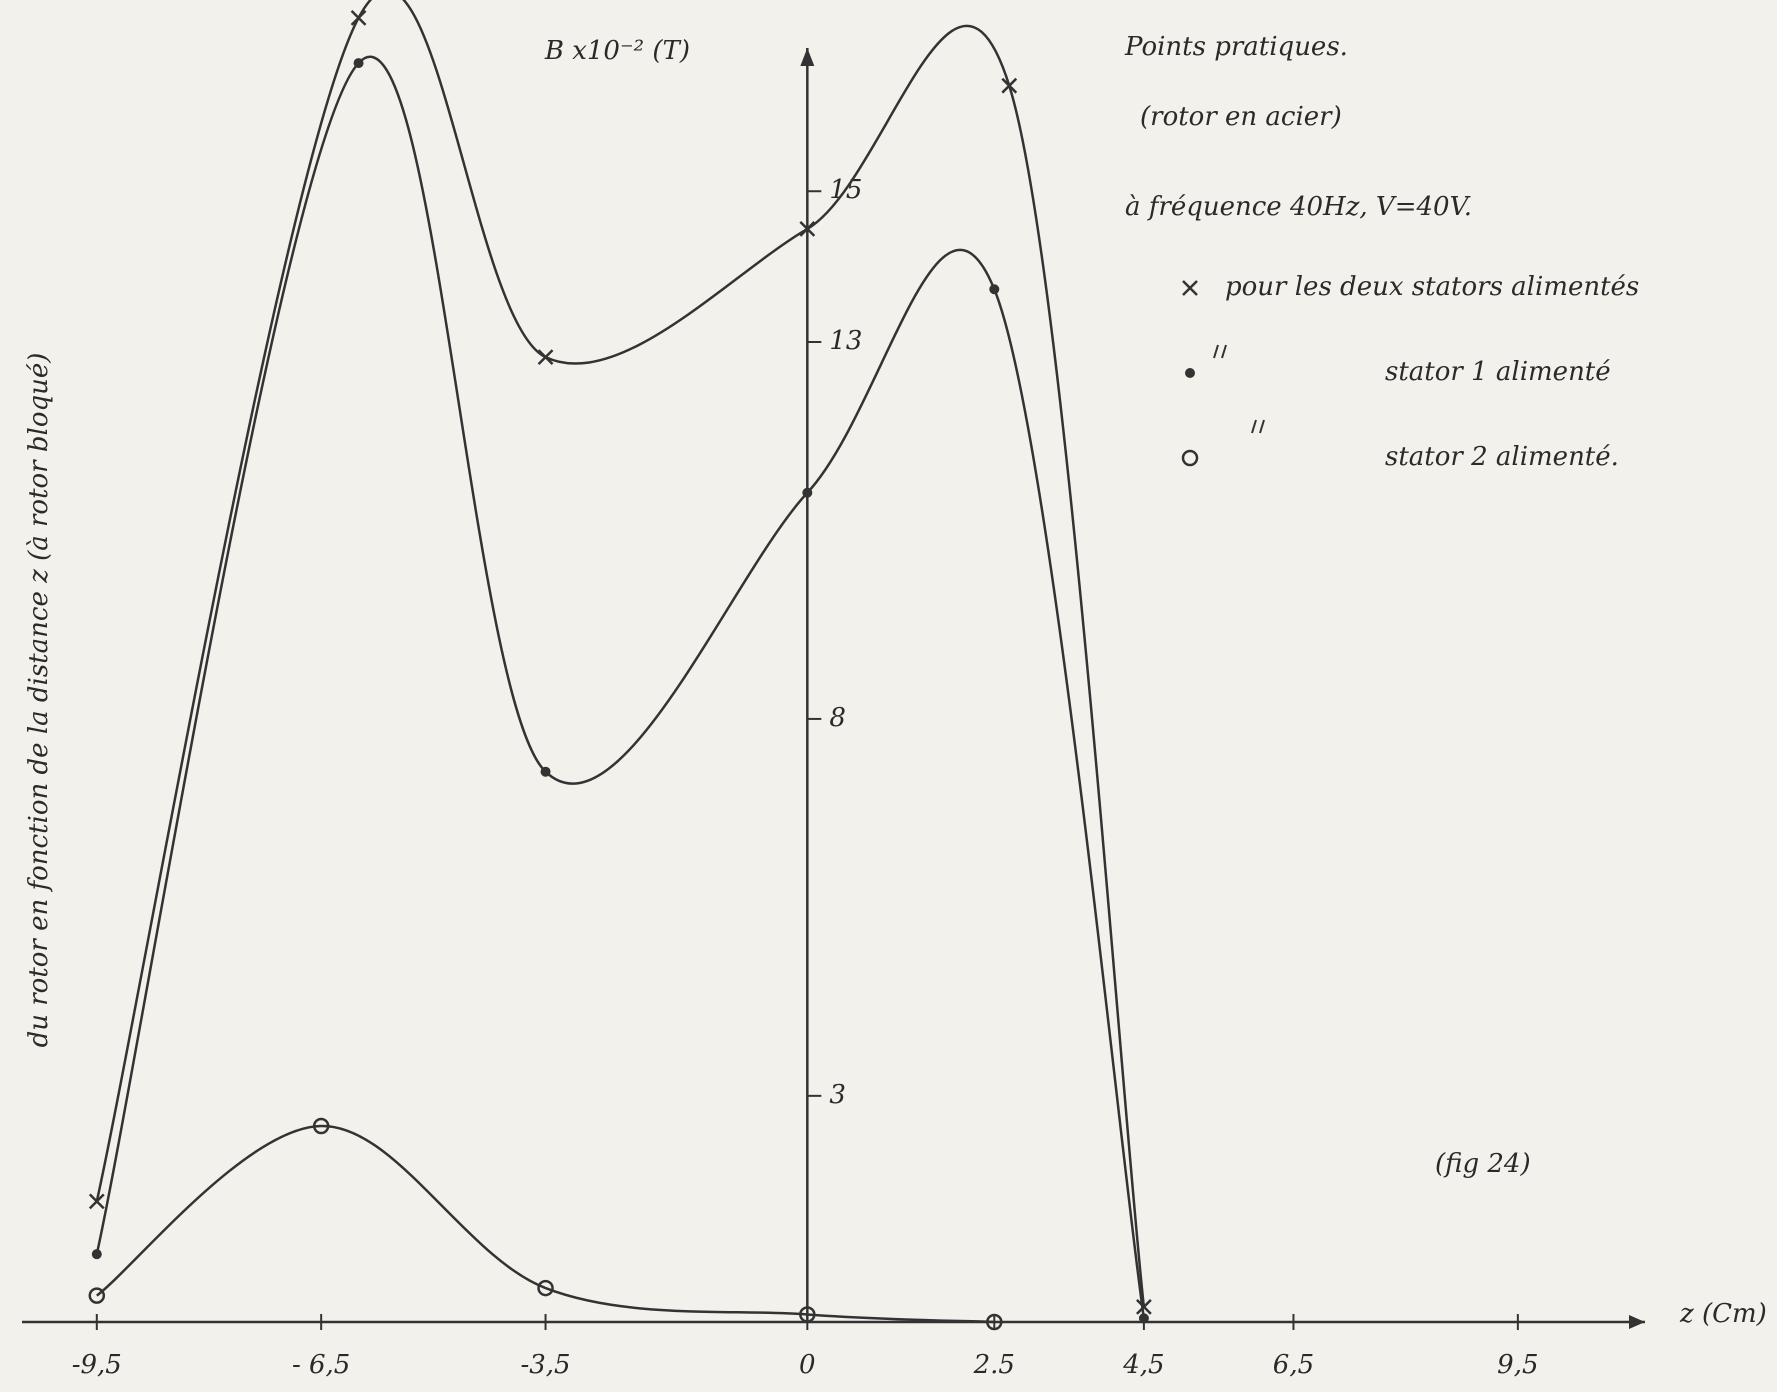  Describe the element at coordinates (807, 1365) in the screenshot. I see `x-tick-label: 0` at that location.